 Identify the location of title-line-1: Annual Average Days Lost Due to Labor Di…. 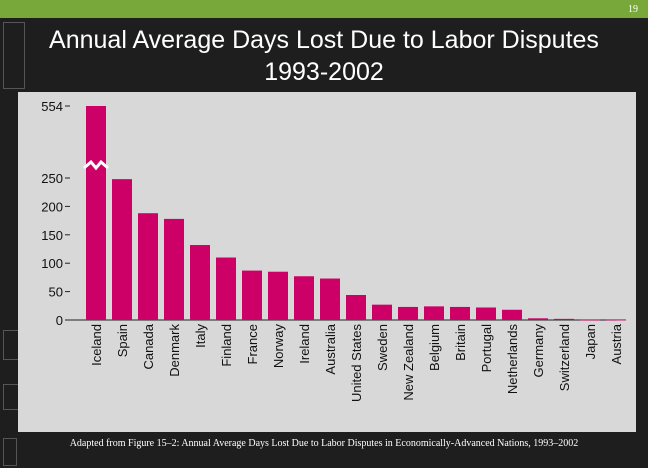
(324, 40).